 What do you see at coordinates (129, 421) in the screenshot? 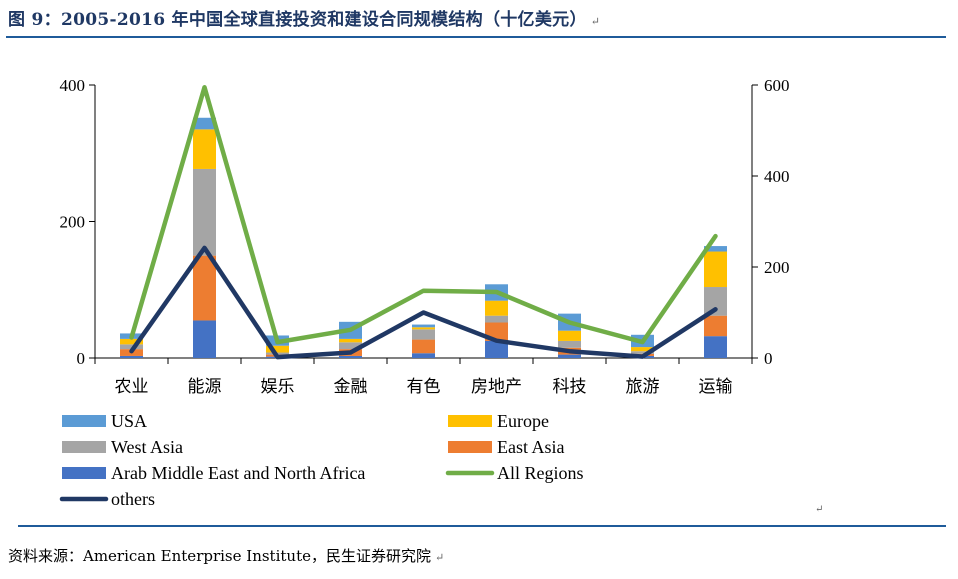
I see `legend-label: USA` at bounding box center [129, 421].